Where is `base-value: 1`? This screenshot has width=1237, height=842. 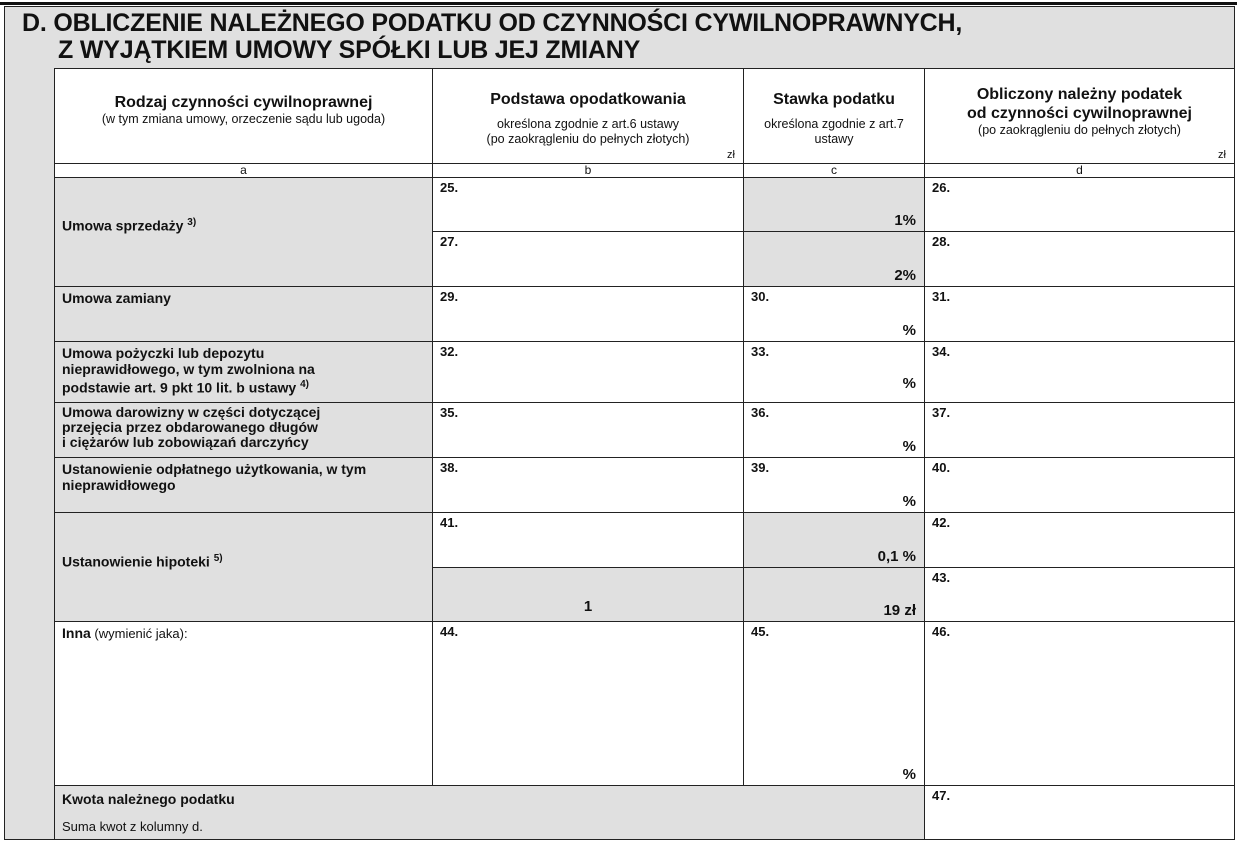
base-value: 1 is located at coordinates (588, 606).